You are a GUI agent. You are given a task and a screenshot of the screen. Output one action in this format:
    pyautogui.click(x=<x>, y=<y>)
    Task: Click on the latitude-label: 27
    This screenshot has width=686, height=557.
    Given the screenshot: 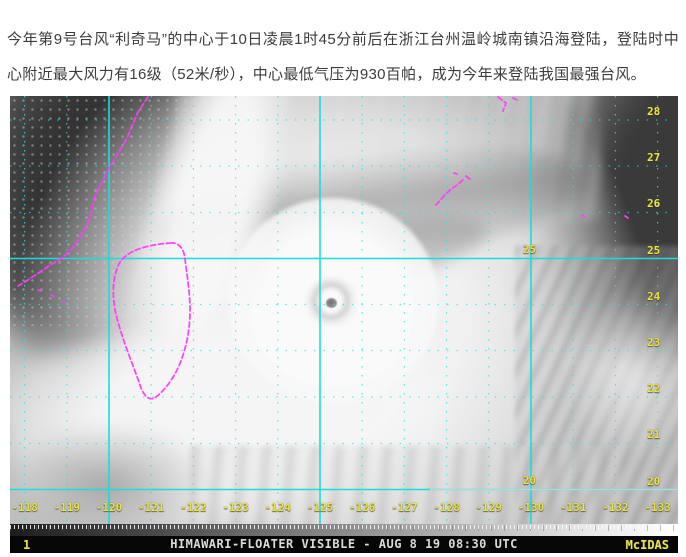 What is the action you would take?
    pyautogui.click(x=654, y=158)
    